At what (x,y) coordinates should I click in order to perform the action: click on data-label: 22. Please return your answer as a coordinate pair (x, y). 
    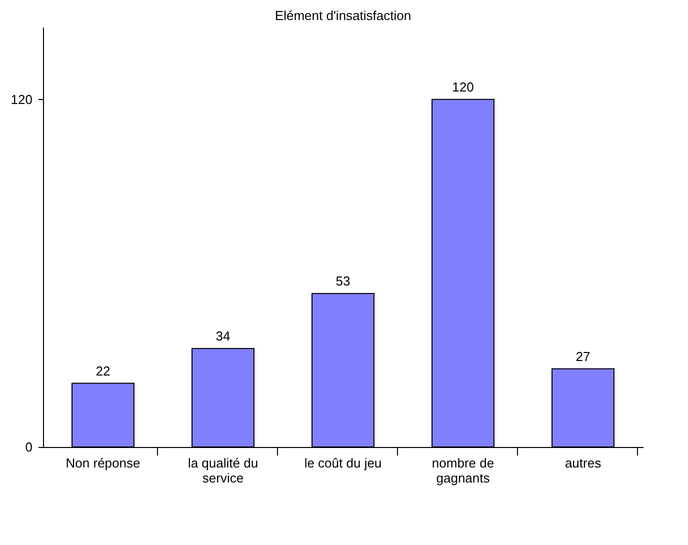
    Looking at the image, I should click on (103, 370).